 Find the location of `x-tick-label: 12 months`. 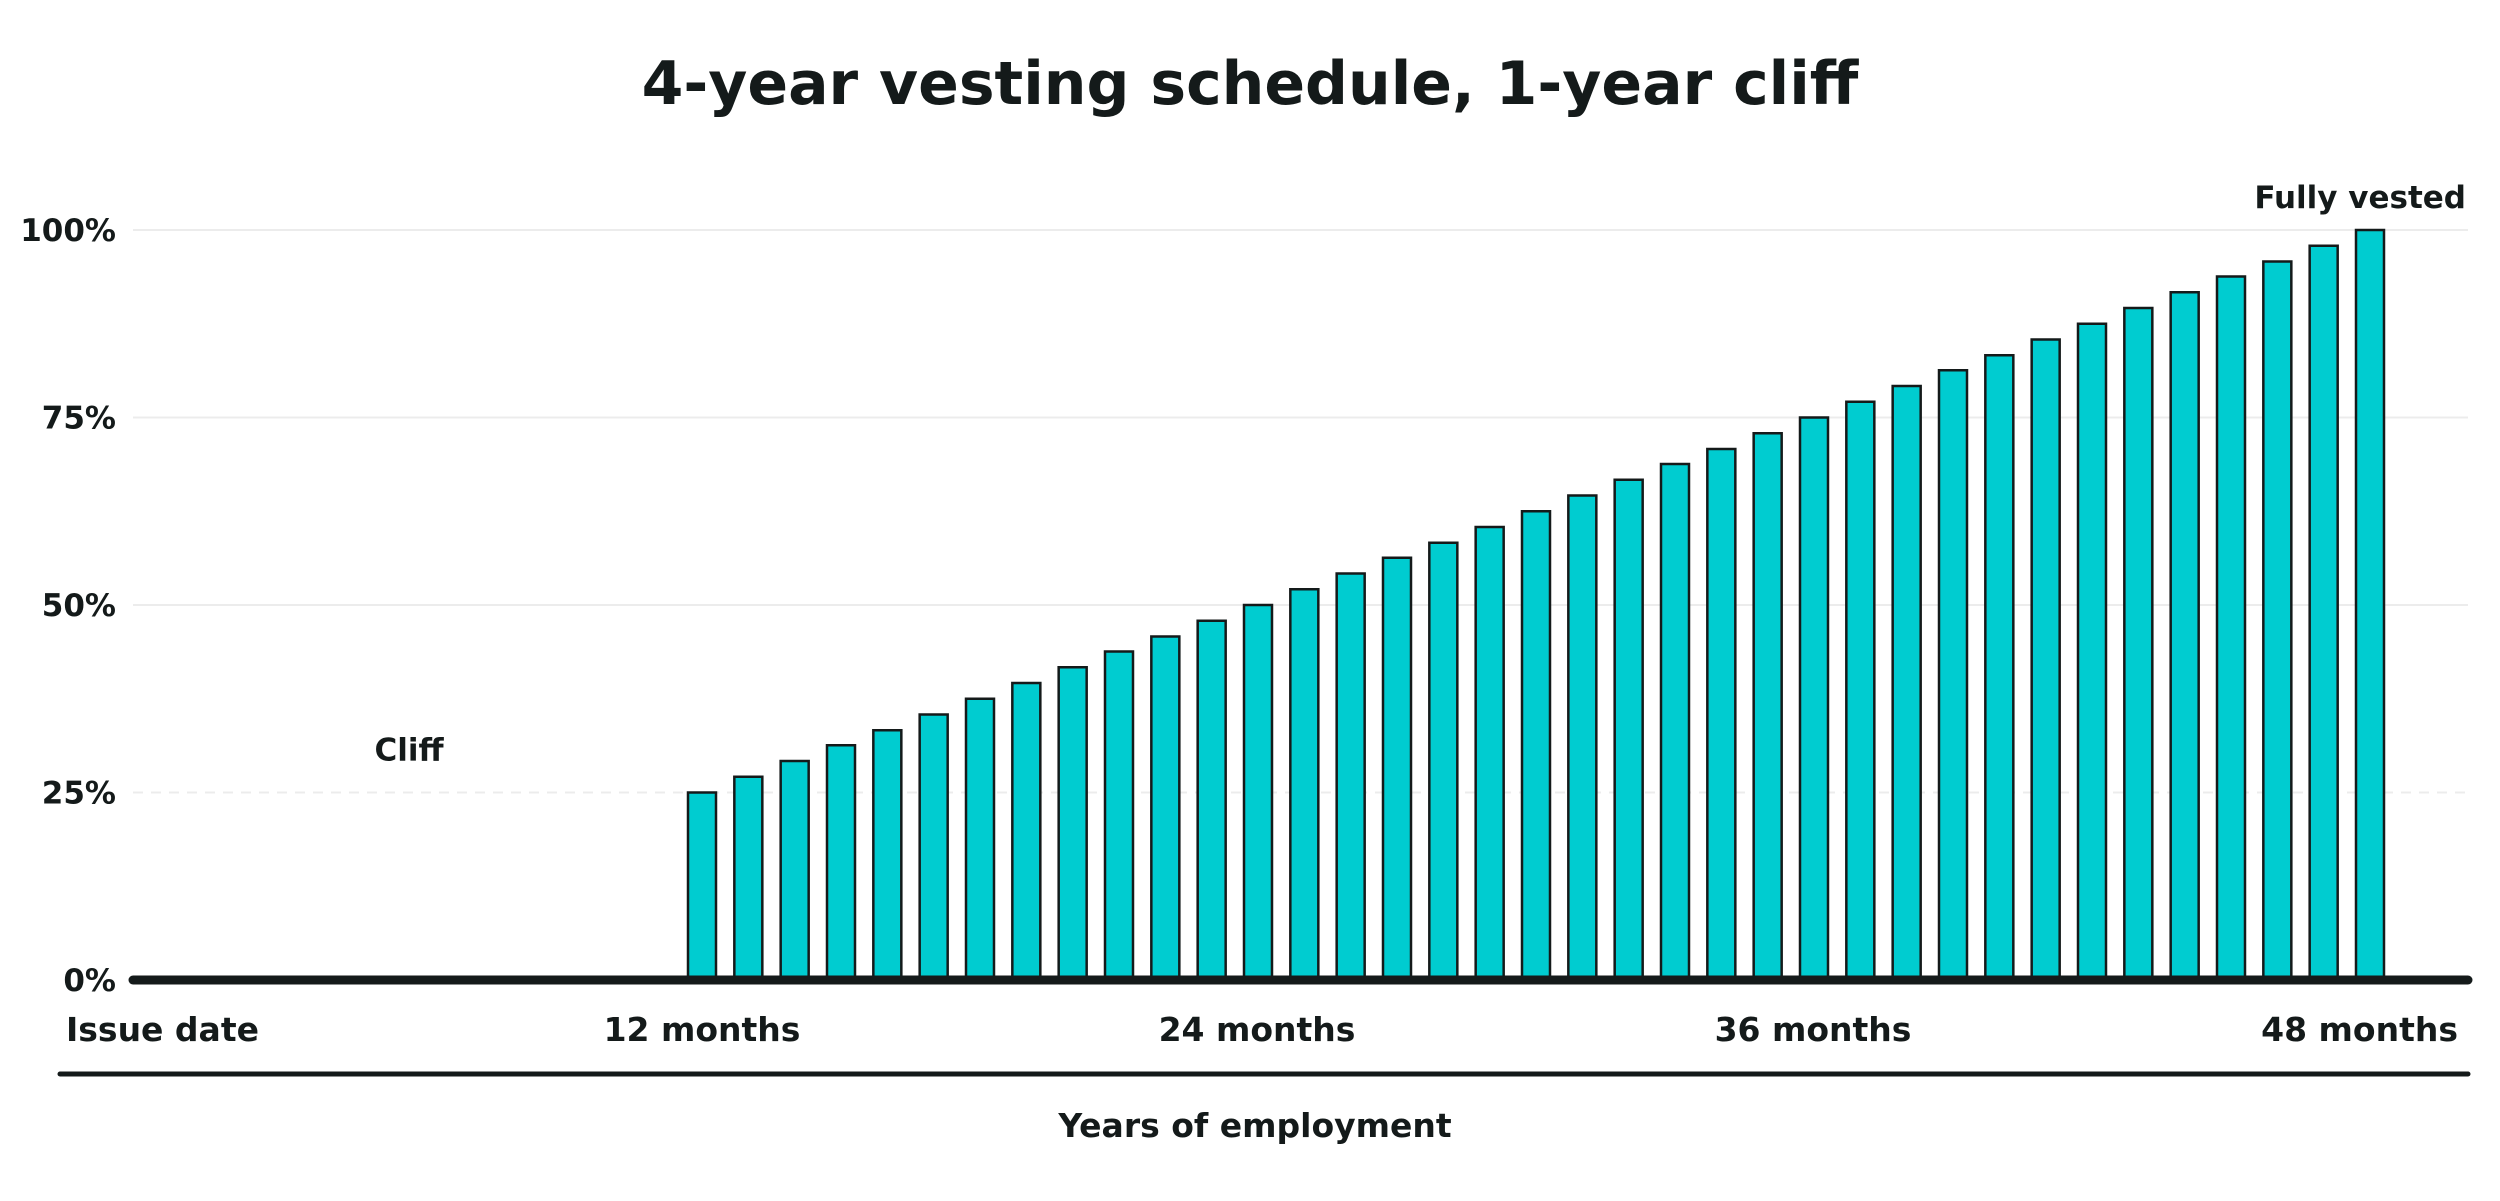

x-tick-label: 12 months is located at coordinates (702, 1029).